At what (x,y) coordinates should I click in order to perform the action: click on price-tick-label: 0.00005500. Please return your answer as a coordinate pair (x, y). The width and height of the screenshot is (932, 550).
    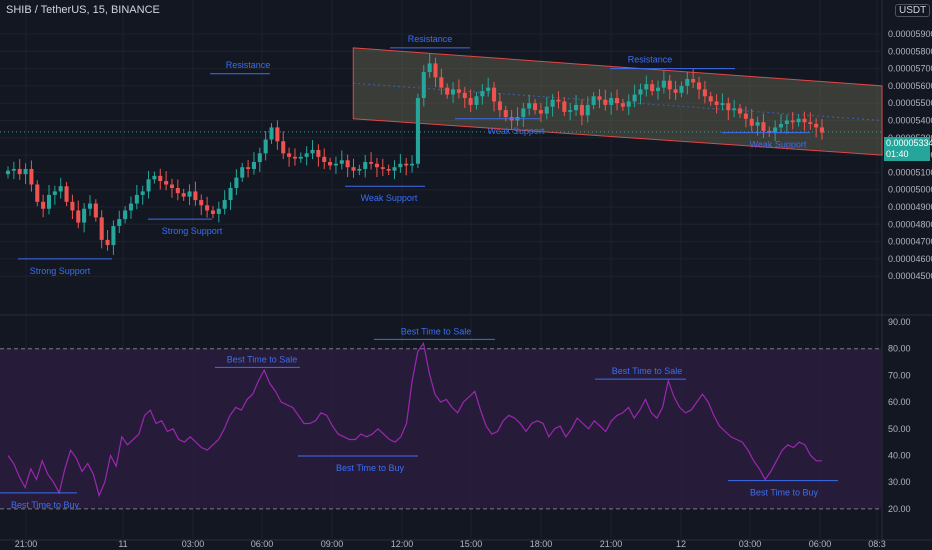
    Looking at the image, I should click on (910, 103).